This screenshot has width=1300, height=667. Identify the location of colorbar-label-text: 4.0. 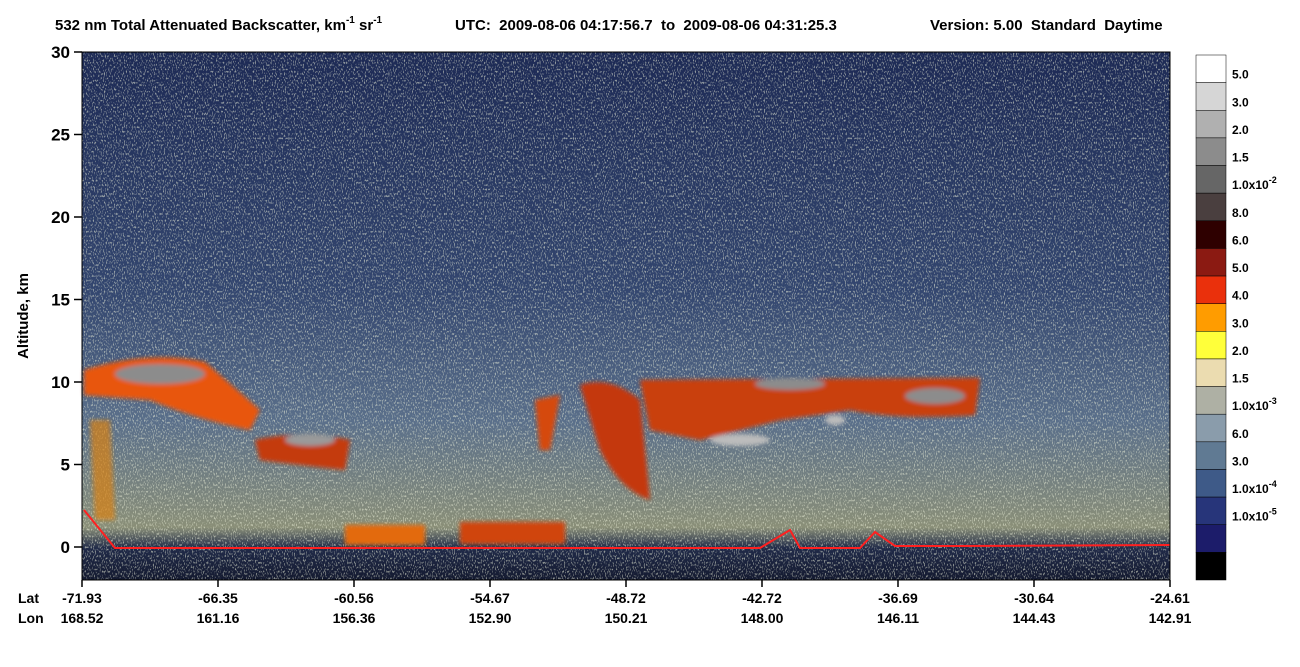
(1240, 296).